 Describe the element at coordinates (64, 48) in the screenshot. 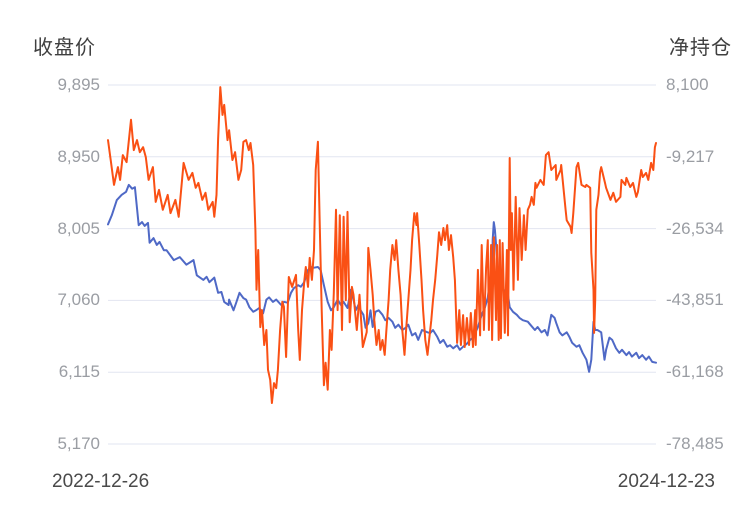

I see `left-axis-title: 收盘价` at that location.